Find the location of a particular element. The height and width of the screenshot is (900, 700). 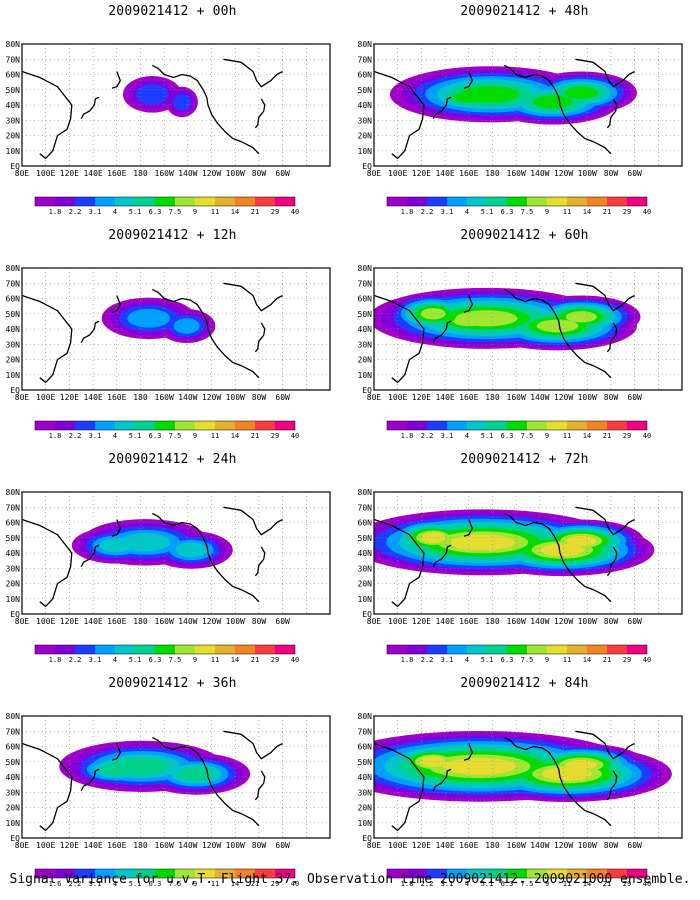

lat-tick-label: EQ is located at coordinates (367, 838).